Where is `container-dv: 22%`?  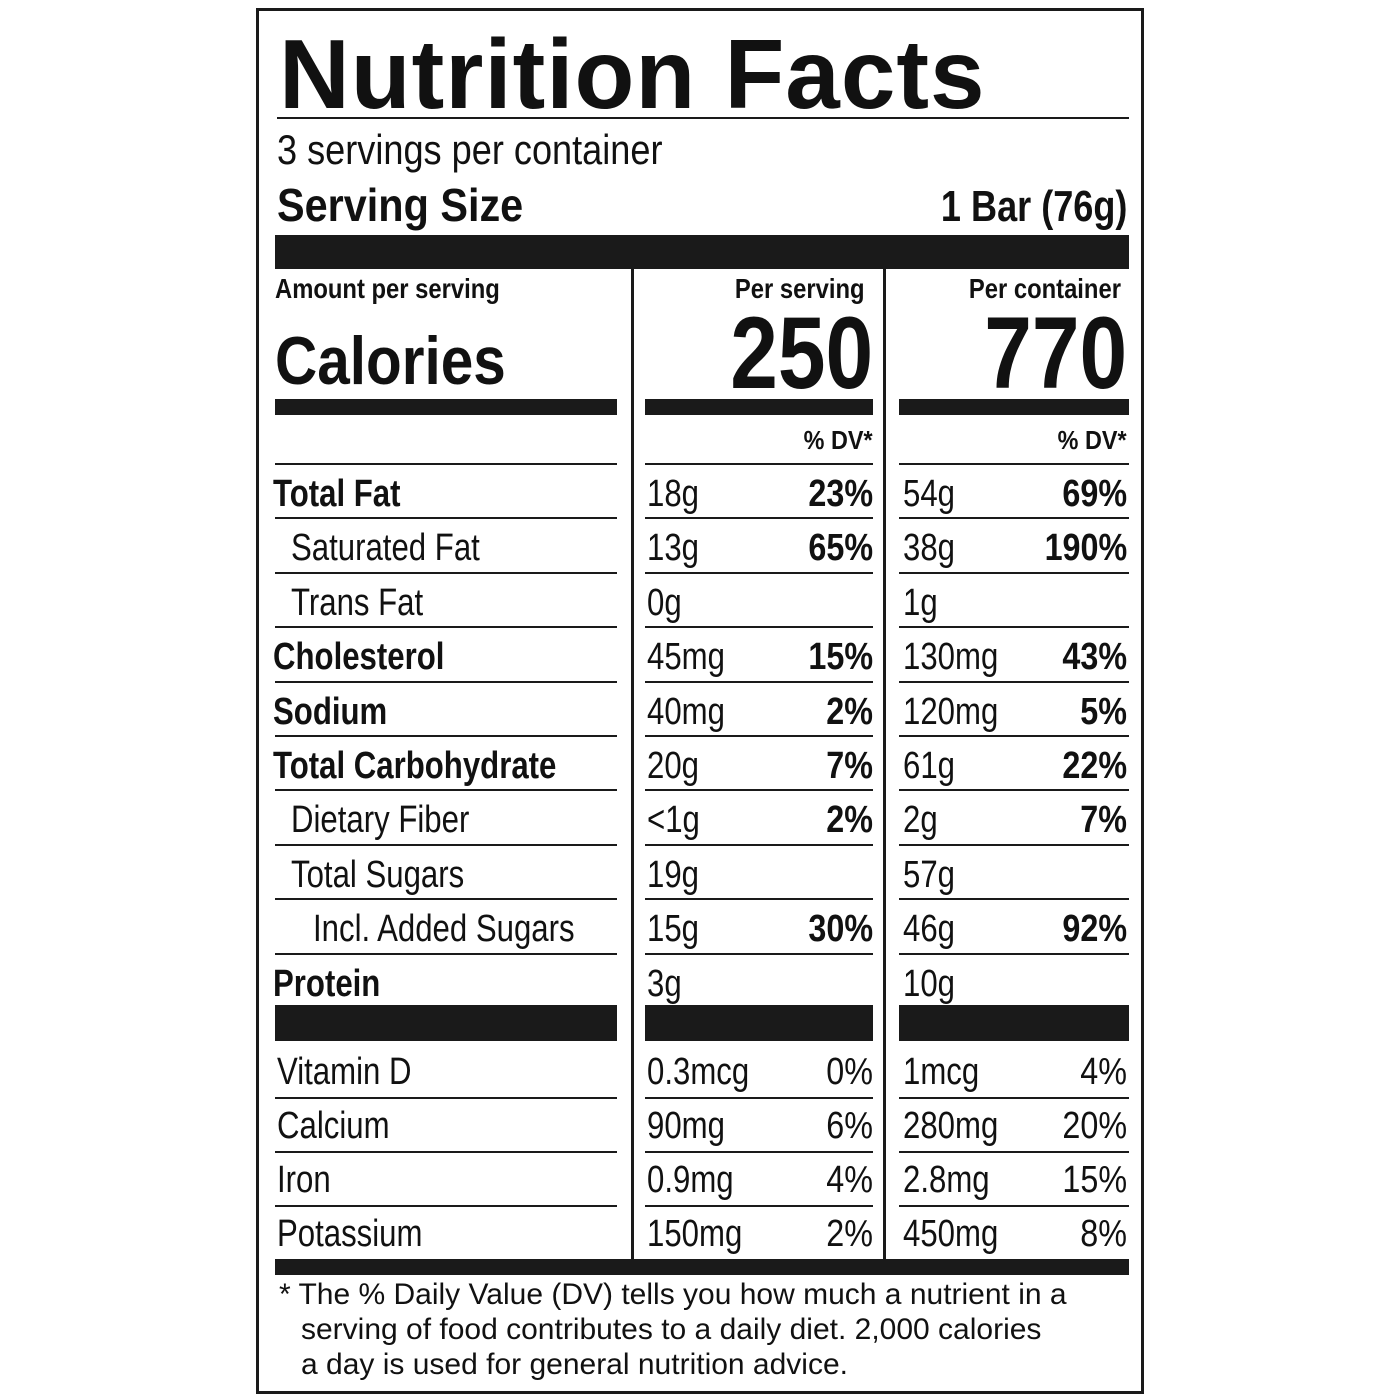
container-dv: 22% is located at coordinates (1094, 766).